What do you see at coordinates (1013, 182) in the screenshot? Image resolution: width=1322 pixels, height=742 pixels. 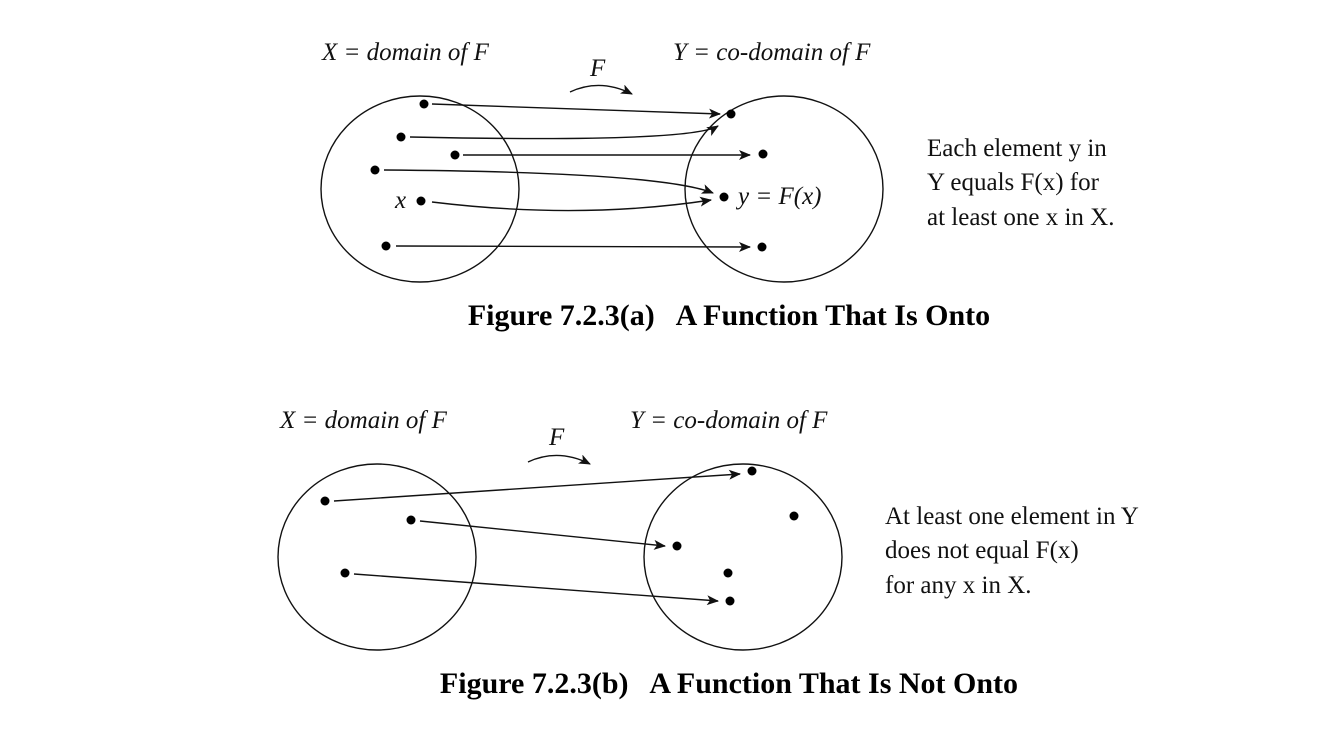 I see `description-line: Y equals F(x) for` at bounding box center [1013, 182].